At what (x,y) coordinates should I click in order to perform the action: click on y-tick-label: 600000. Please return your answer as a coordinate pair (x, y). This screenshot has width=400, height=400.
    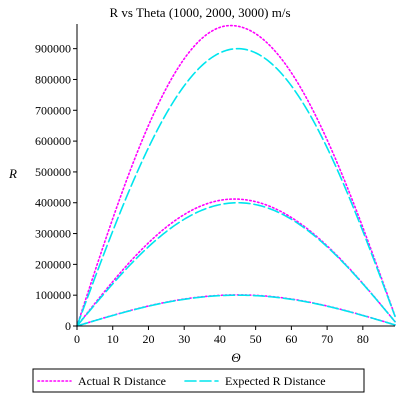
    Looking at the image, I should click on (53, 141).